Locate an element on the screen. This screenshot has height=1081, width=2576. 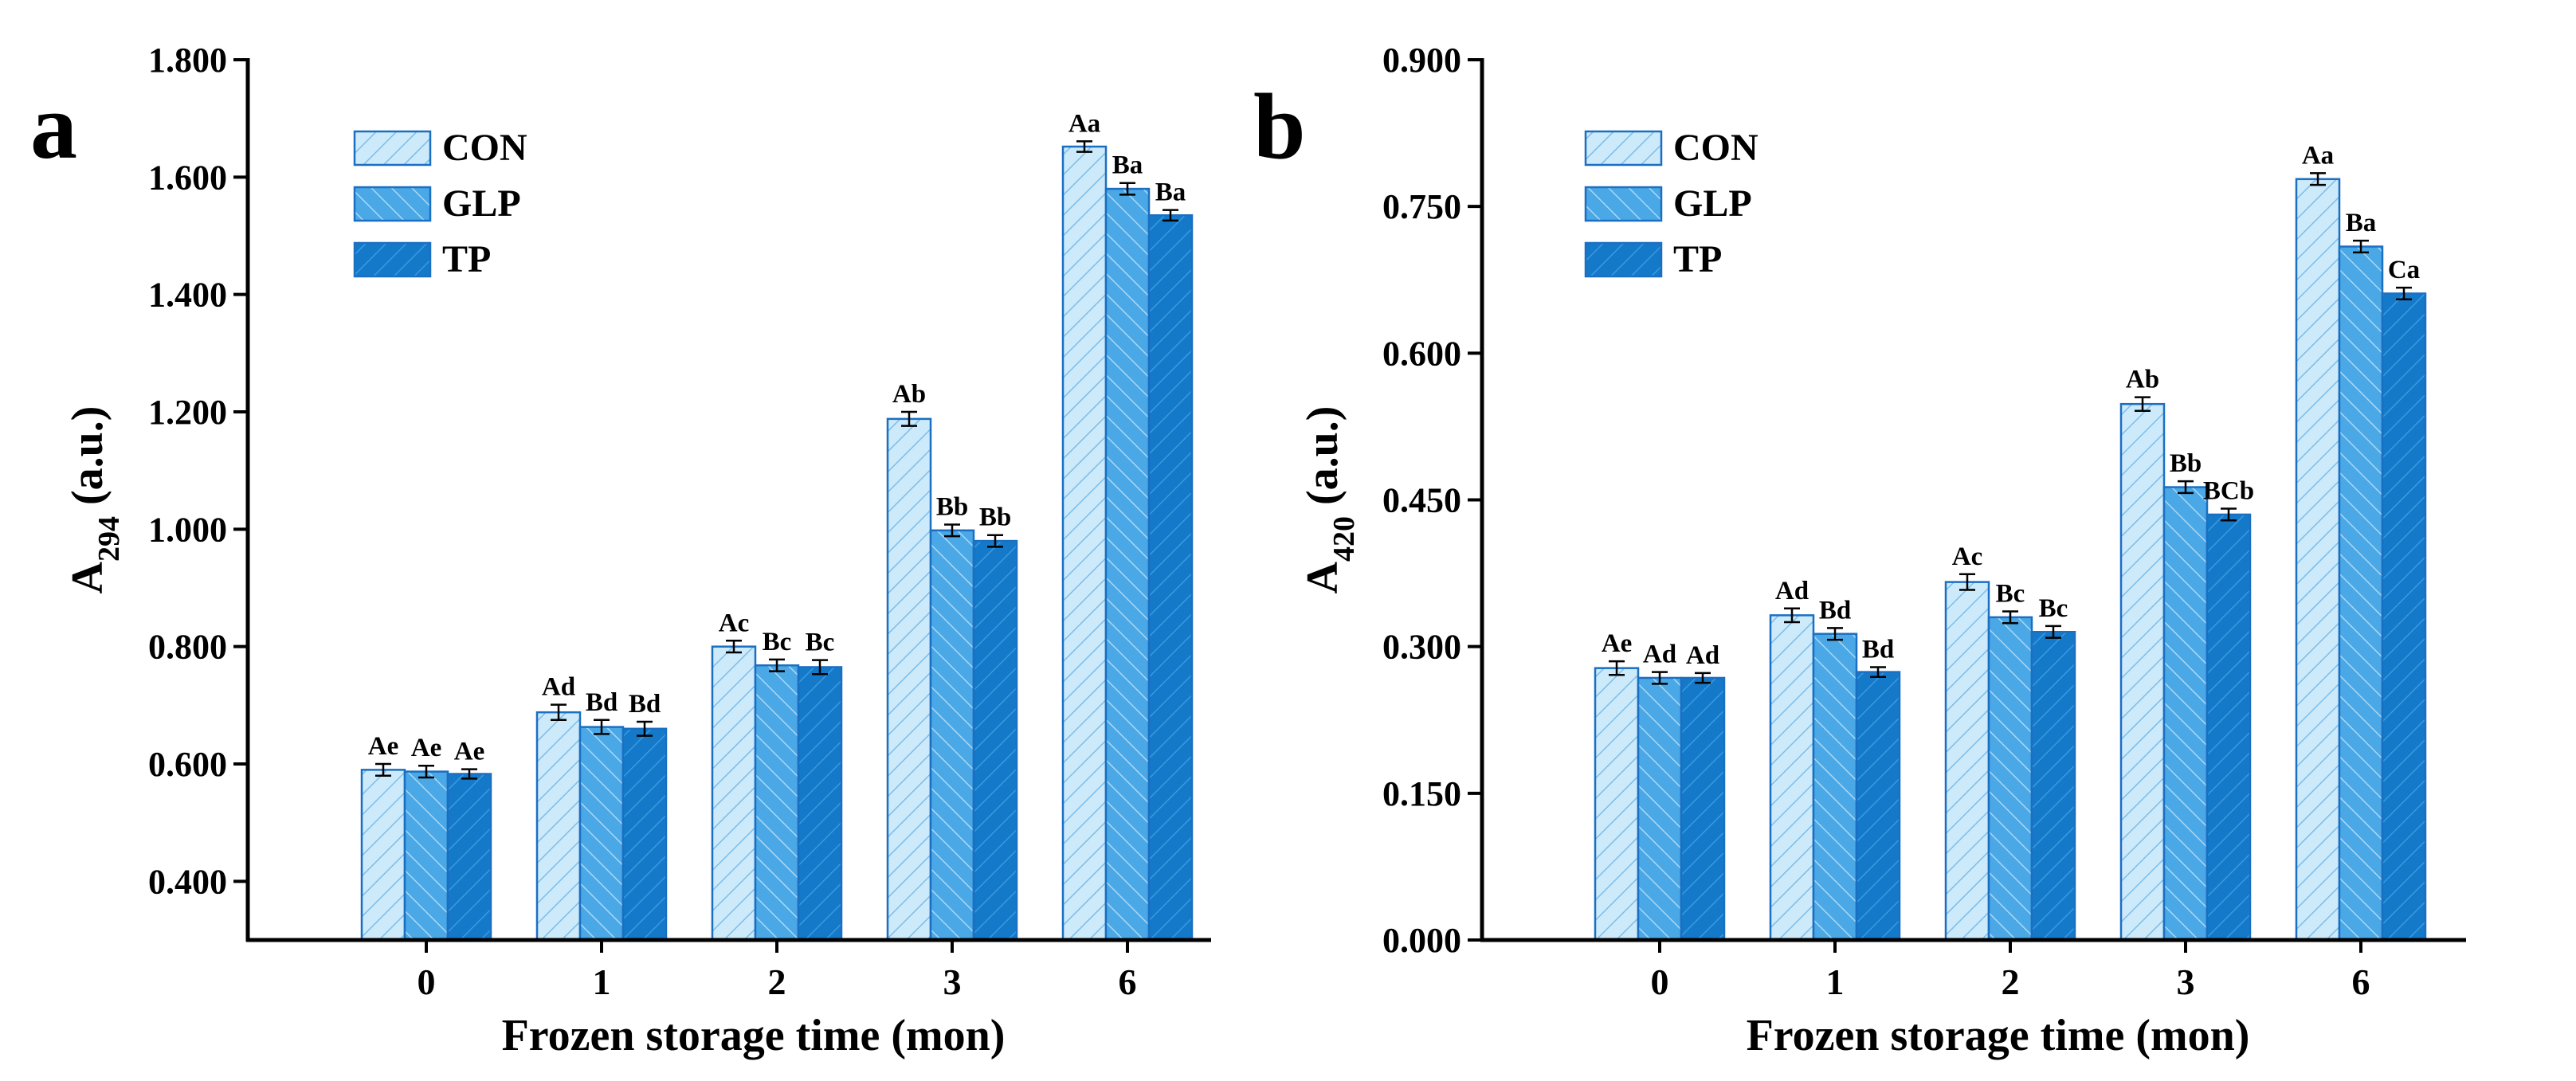
y-tick-label: 0.300 is located at coordinates (1421, 647).